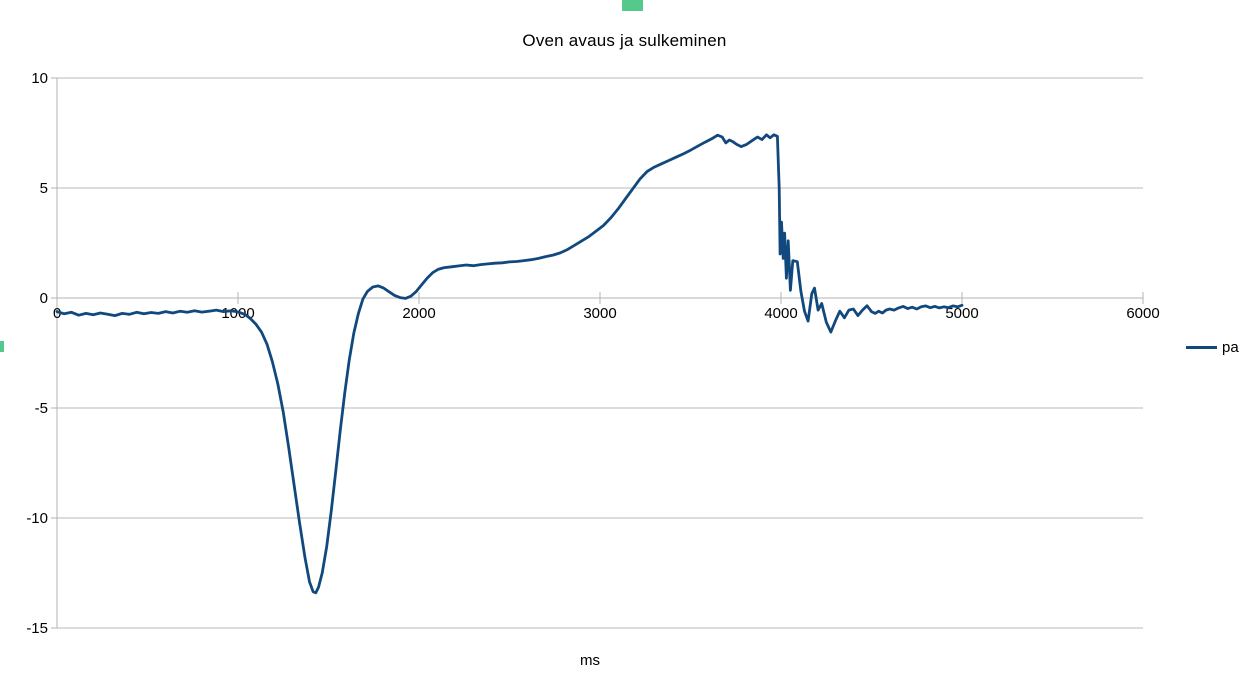  What do you see at coordinates (39, 78) in the screenshot?
I see `y-tick-label: 10` at bounding box center [39, 78].